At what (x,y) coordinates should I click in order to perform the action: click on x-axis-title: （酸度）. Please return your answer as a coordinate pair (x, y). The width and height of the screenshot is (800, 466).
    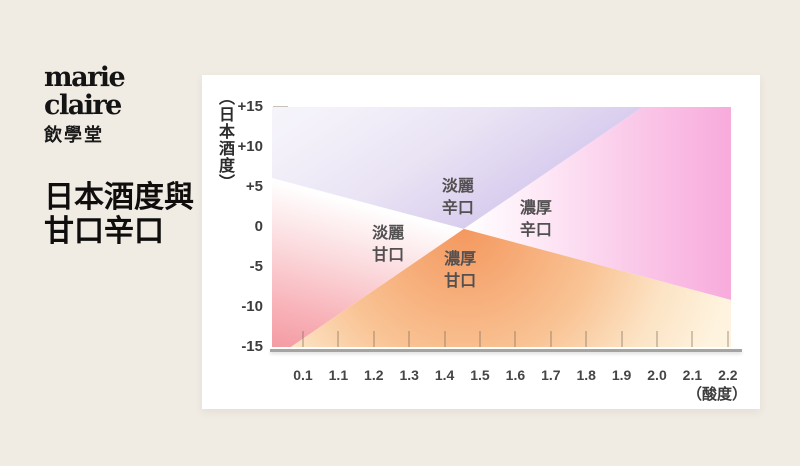
    Looking at the image, I should click on (716, 394).